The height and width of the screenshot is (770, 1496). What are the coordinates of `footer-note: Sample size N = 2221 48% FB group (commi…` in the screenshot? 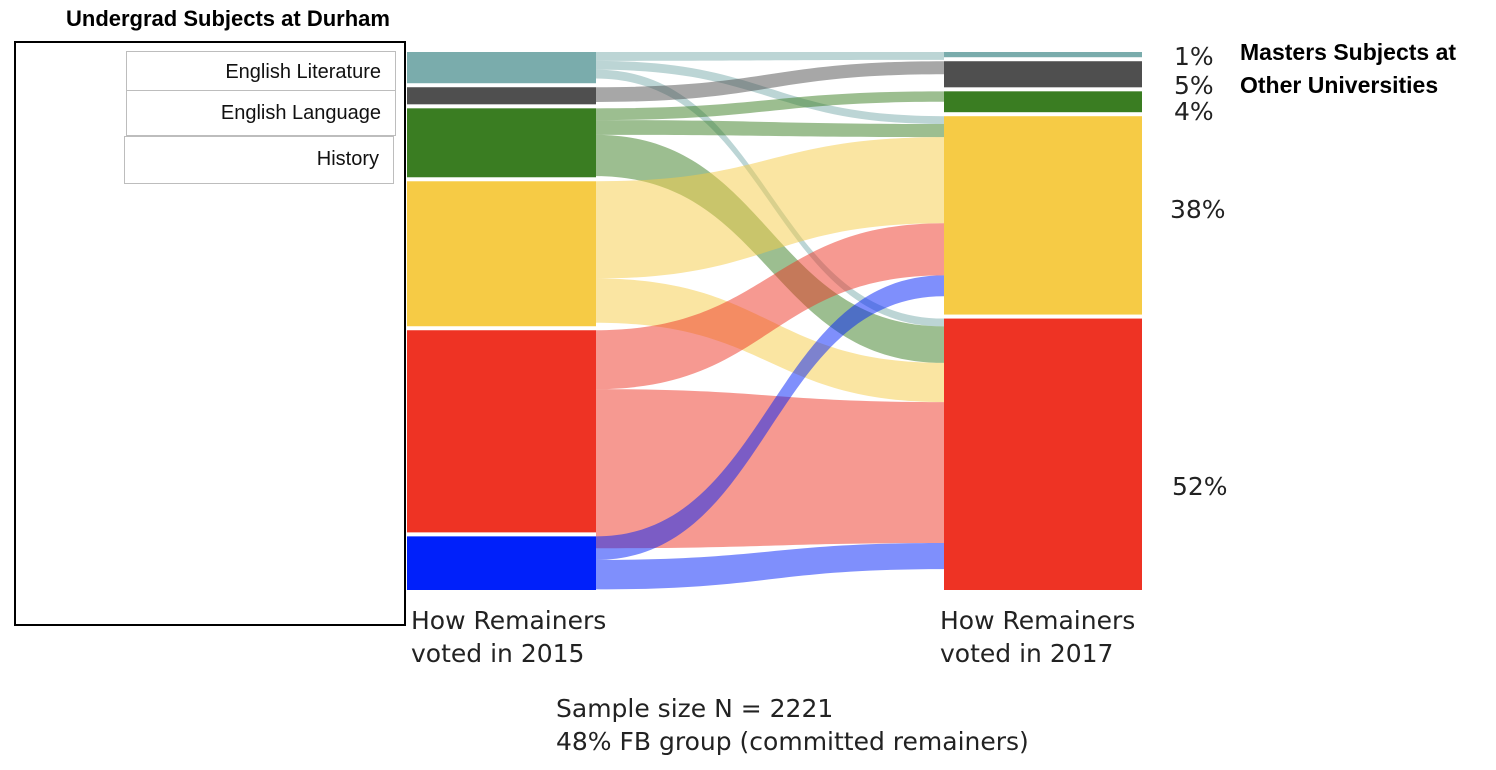 It's located at (792, 725).